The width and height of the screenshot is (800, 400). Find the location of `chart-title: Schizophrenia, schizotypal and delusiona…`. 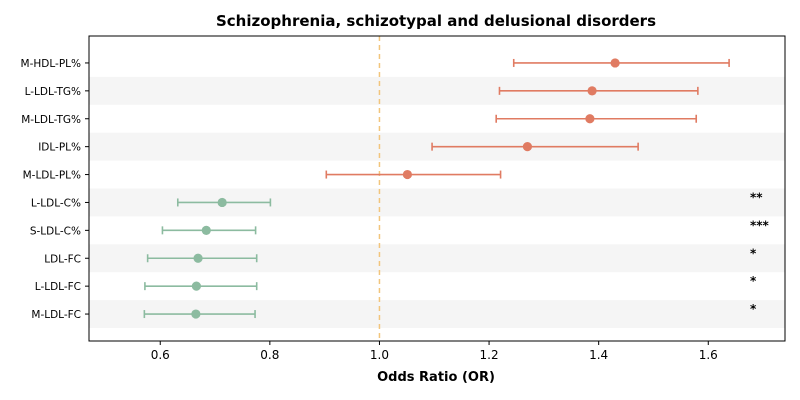

chart-title: Schizophrenia, schizotypal and delusiona… is located at coordinates (436, 21).